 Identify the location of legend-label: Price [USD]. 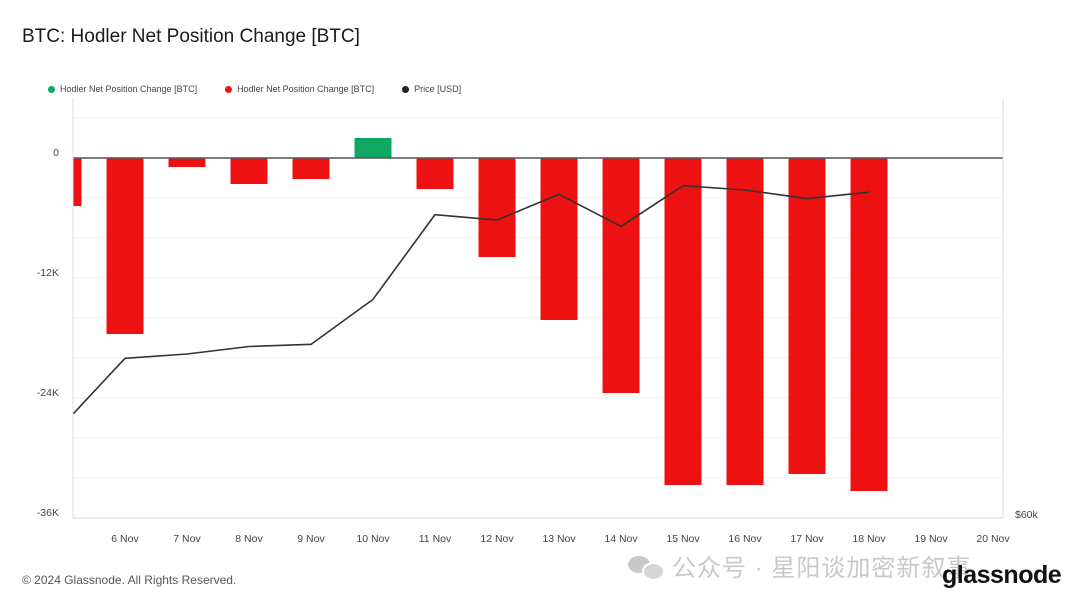
(438, 89).